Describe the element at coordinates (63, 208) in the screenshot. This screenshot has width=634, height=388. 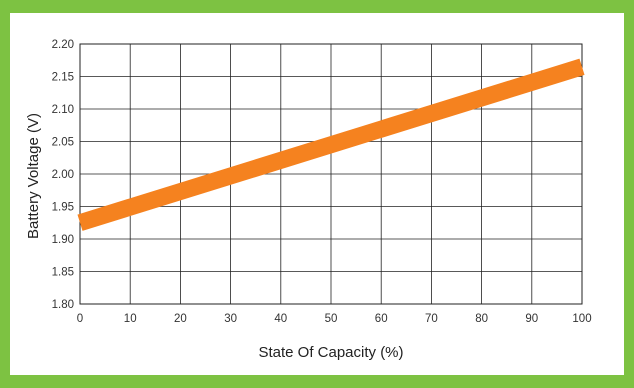
I see `y-tick-label: 1.95` at that location.